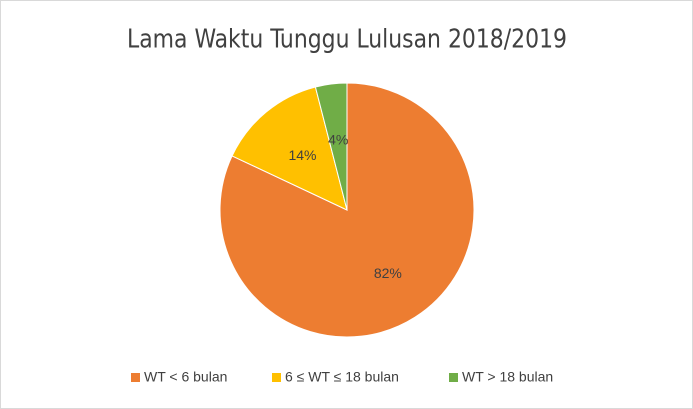  I want to click on chart-title: Lama Waktu Tunggu Lulusan 2018/2019, so click(347, 40).